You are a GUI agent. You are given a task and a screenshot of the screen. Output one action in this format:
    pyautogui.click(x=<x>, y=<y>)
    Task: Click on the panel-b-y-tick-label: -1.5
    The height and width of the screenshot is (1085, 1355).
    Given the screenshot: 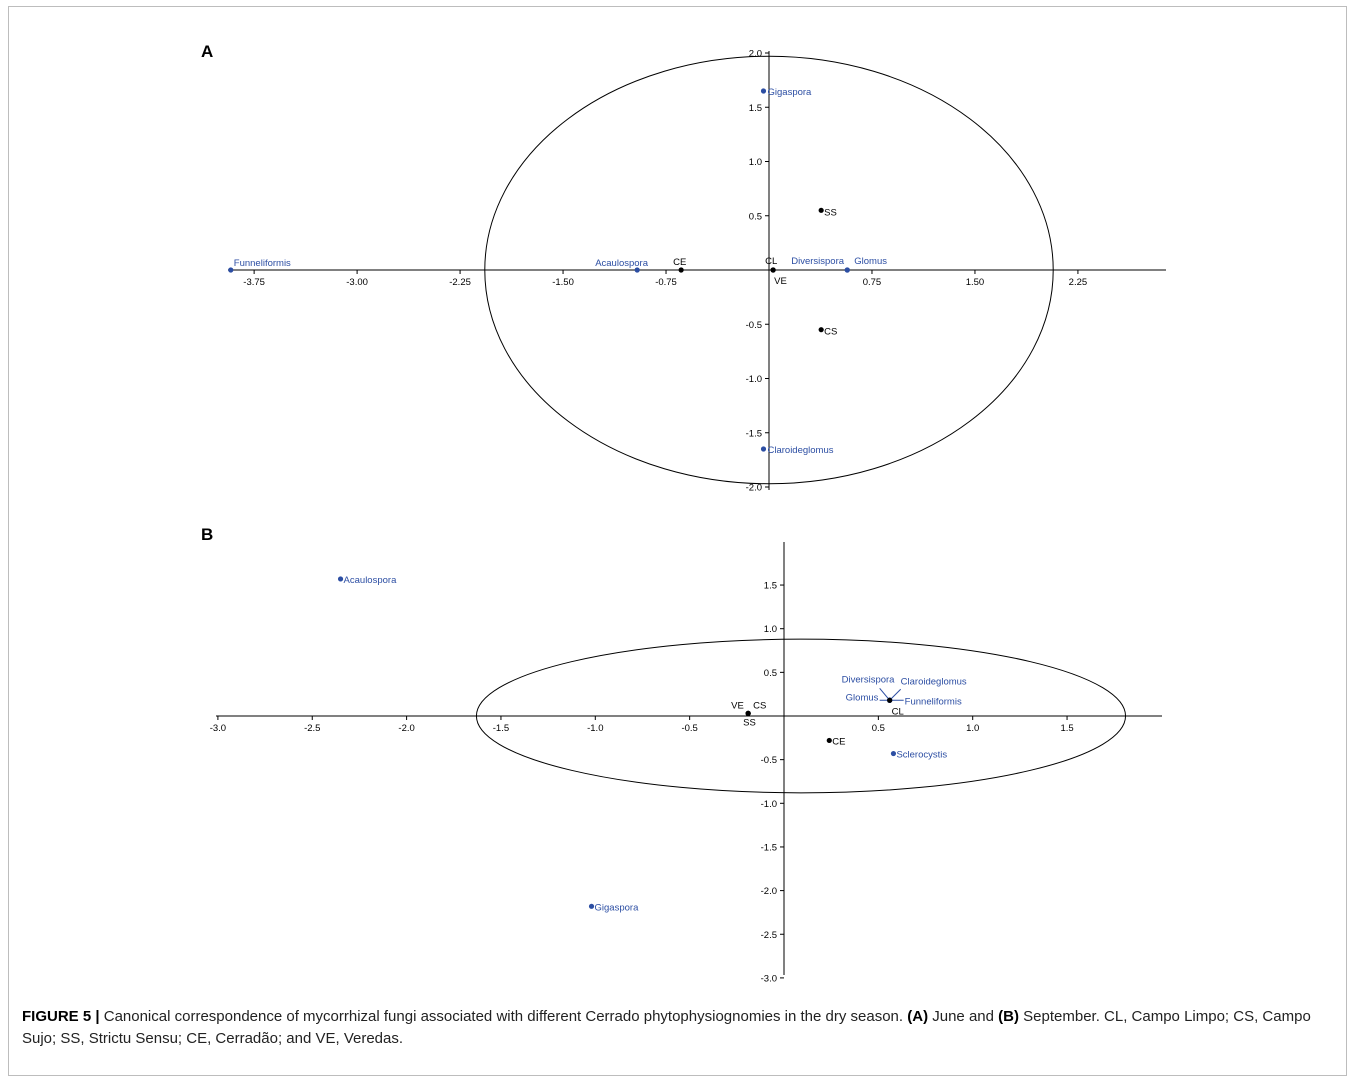 What is the action you would take?
    pyautogui.click(x=769, y=847)
    